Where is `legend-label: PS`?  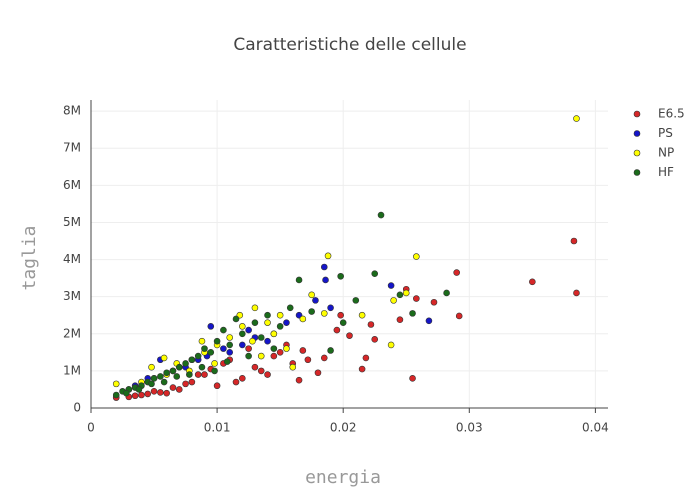
legend-label: PS is located at coordinates (665, 133).